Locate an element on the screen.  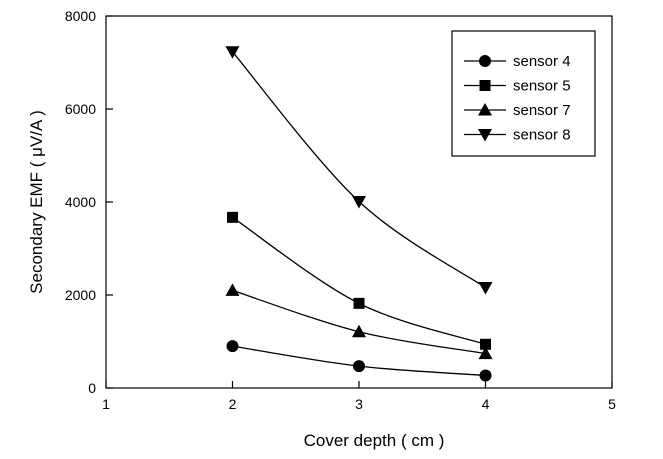
legend-label-3: sensor 7 is located at coordinates (542, 110).